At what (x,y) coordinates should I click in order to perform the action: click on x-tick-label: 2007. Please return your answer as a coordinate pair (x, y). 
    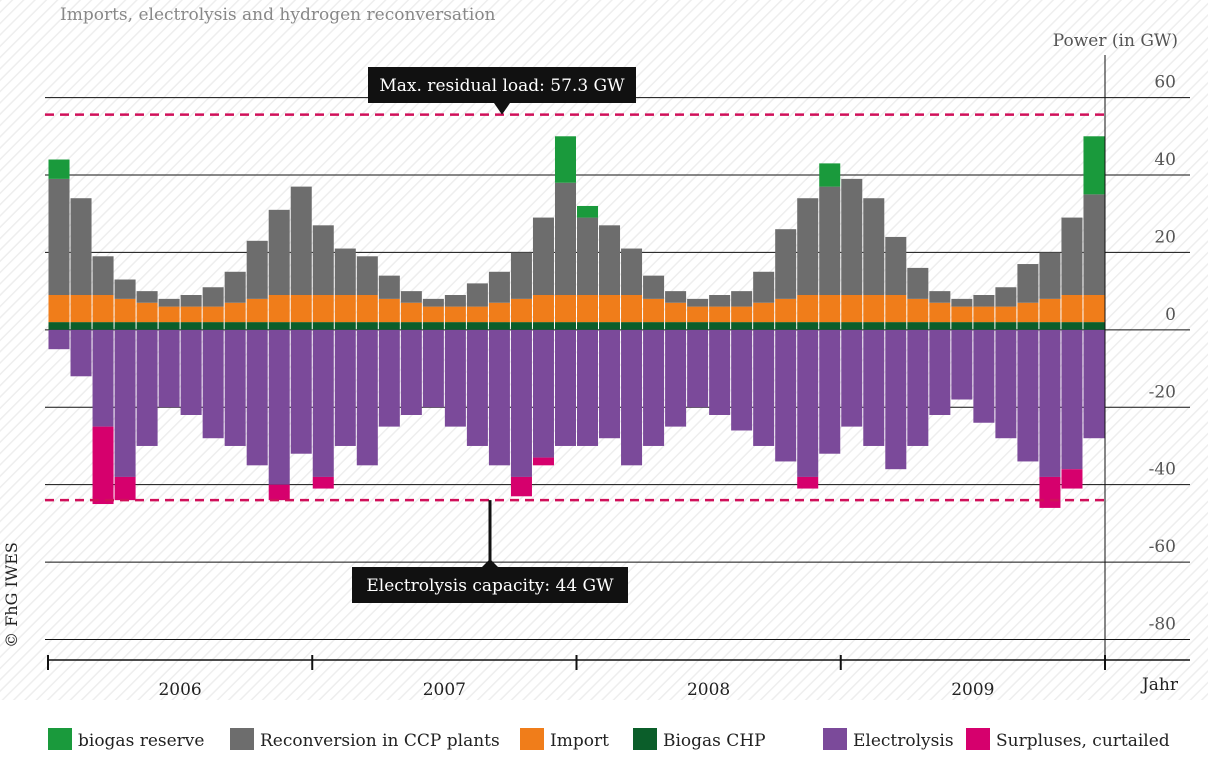
    Looking at the image, I should click on (444, 690).